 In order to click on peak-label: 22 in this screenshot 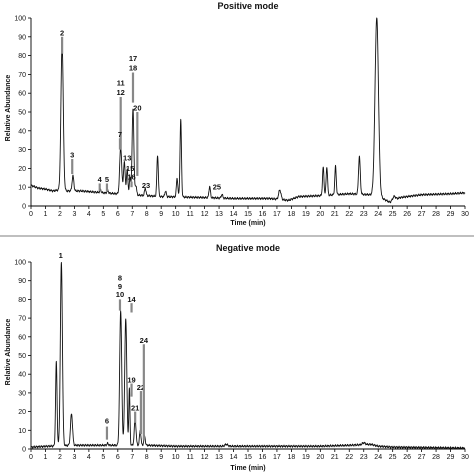, I will do `click(141, 387)`.